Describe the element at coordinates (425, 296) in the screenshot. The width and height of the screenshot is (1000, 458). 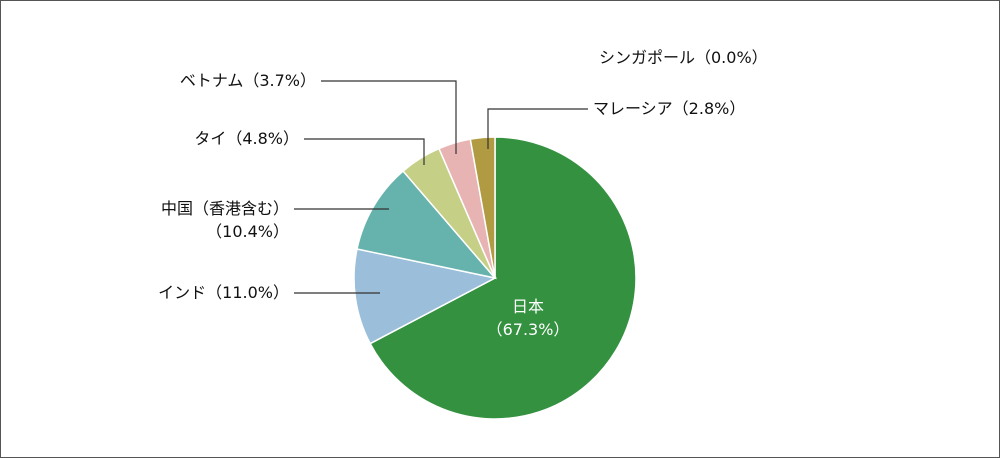
I see `pie-slice-india` at that location.